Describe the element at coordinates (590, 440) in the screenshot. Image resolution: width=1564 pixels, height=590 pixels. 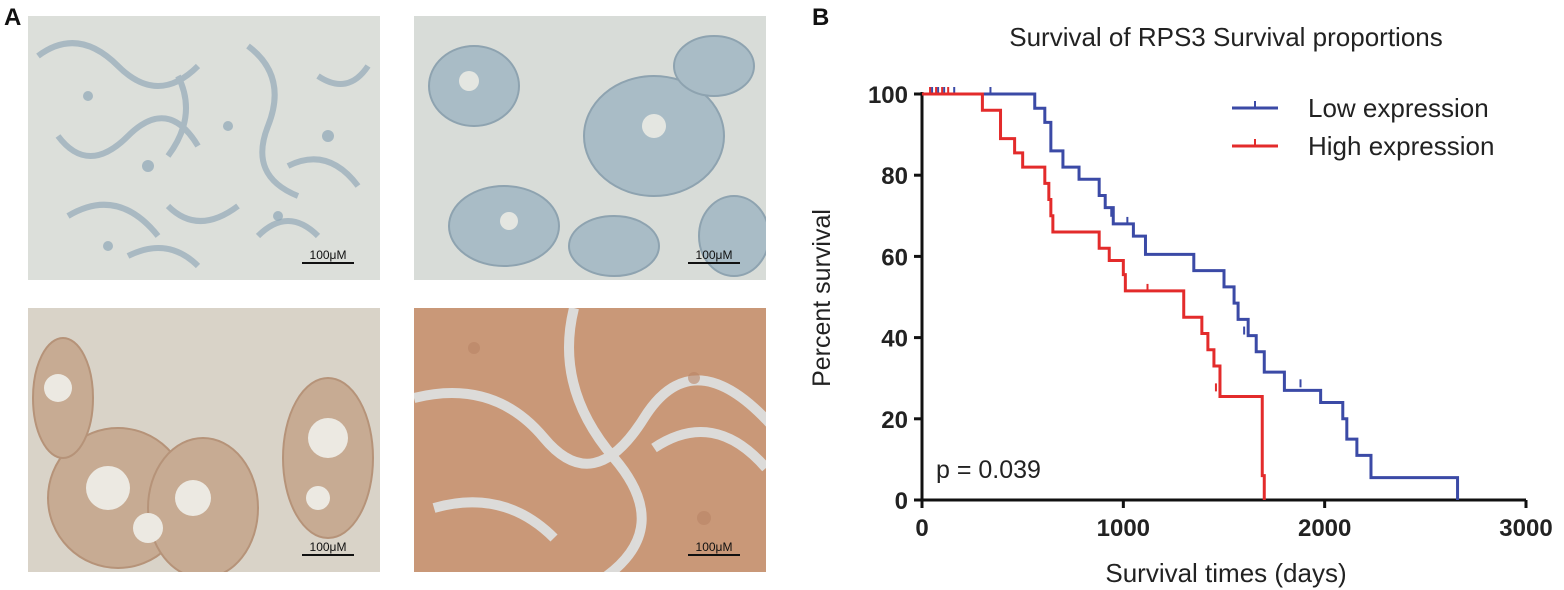
I see `micrograph-bottom-right: 100μM` at that location.